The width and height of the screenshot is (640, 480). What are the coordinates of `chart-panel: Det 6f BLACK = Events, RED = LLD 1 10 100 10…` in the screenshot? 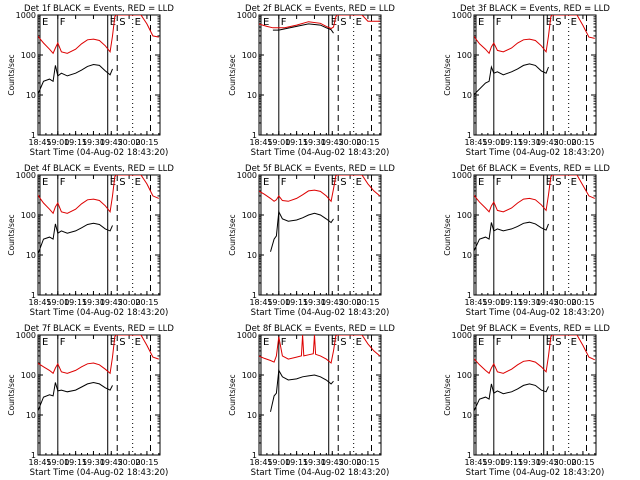 It's located at (526, 241).